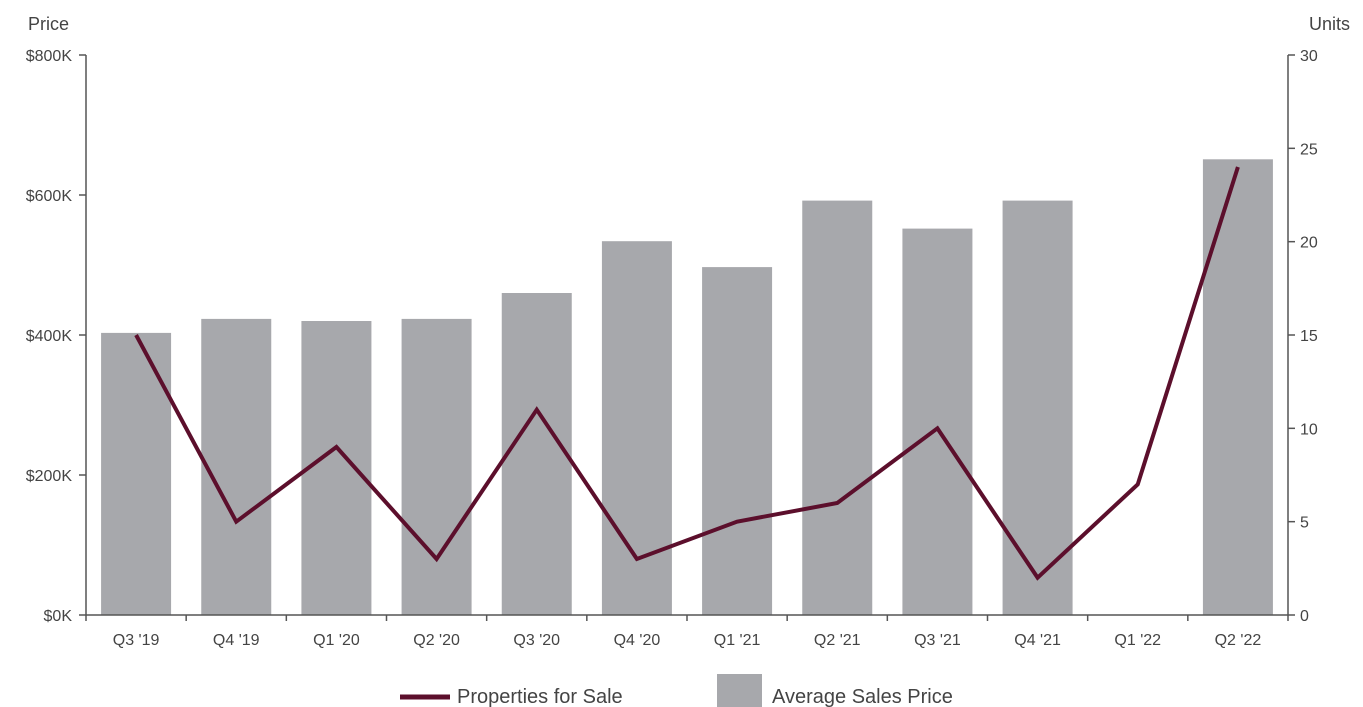 This screenshot has width=1363, height=707. Describe the element at coordinates (837, 640) in the screenshot. I see `x-axis-tick-label: Q2 '21` at that location.